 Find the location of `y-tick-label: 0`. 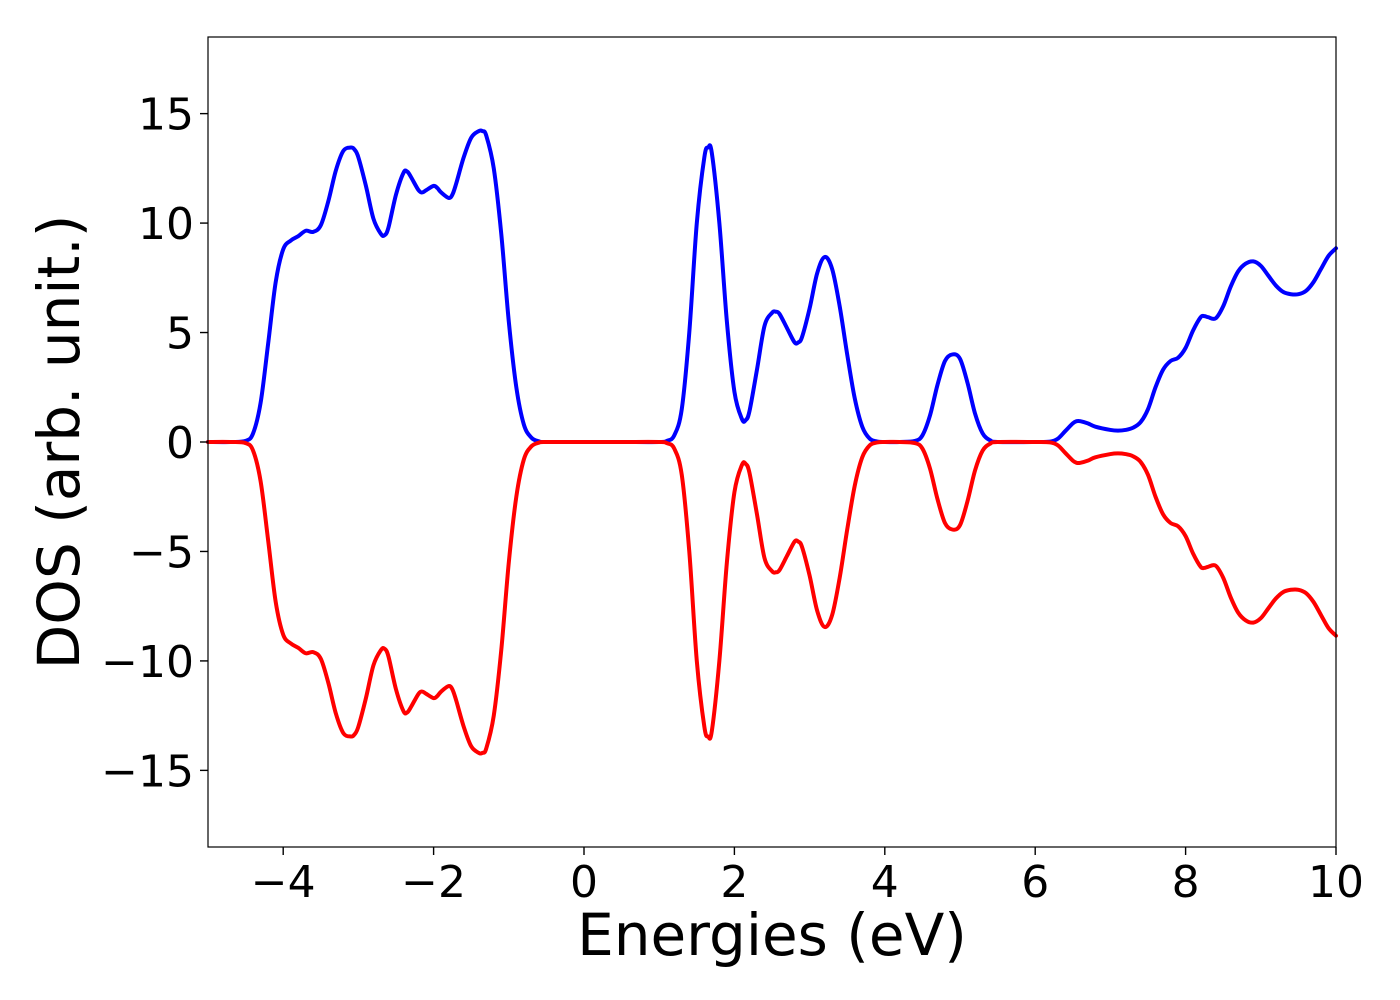

y-tick-label: 0 is located at coordinates (180, 443).